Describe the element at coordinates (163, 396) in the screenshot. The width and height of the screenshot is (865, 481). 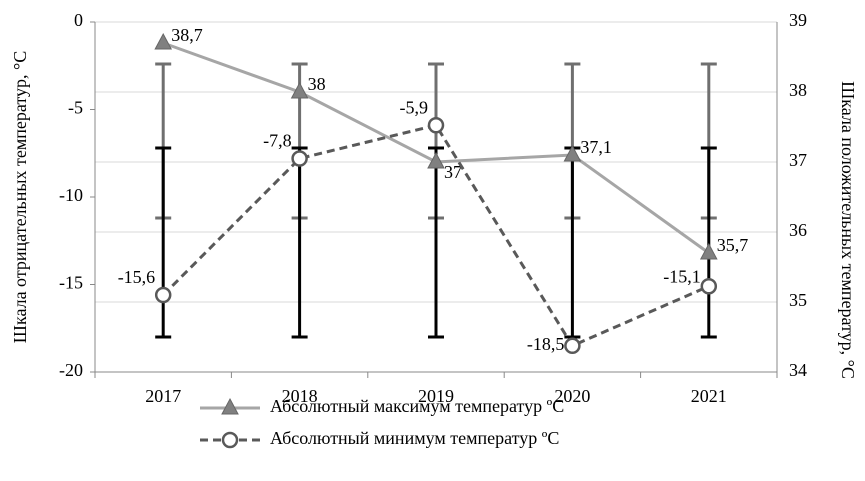
I see `x-tick-label: 2017` at that location.